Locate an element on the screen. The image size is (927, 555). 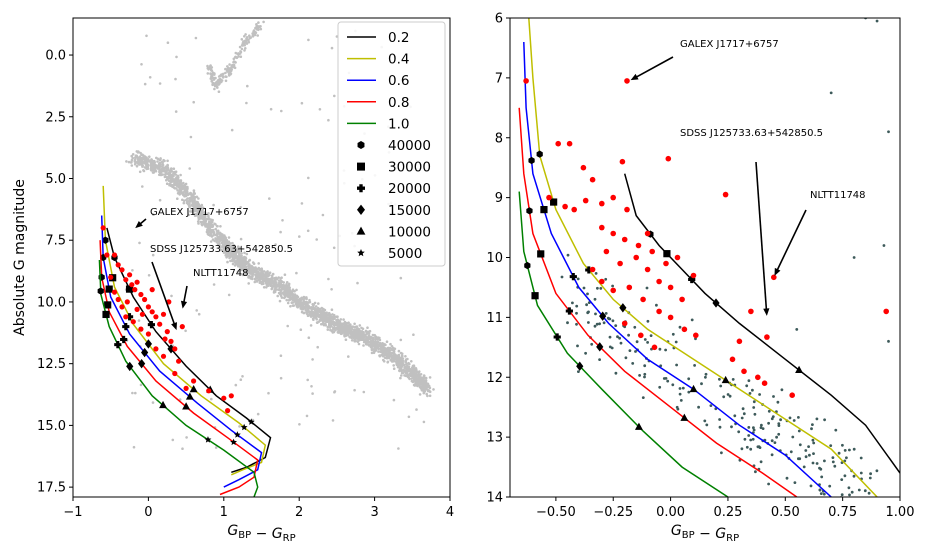
track-marker-plus is located at coordinates (151, 325).